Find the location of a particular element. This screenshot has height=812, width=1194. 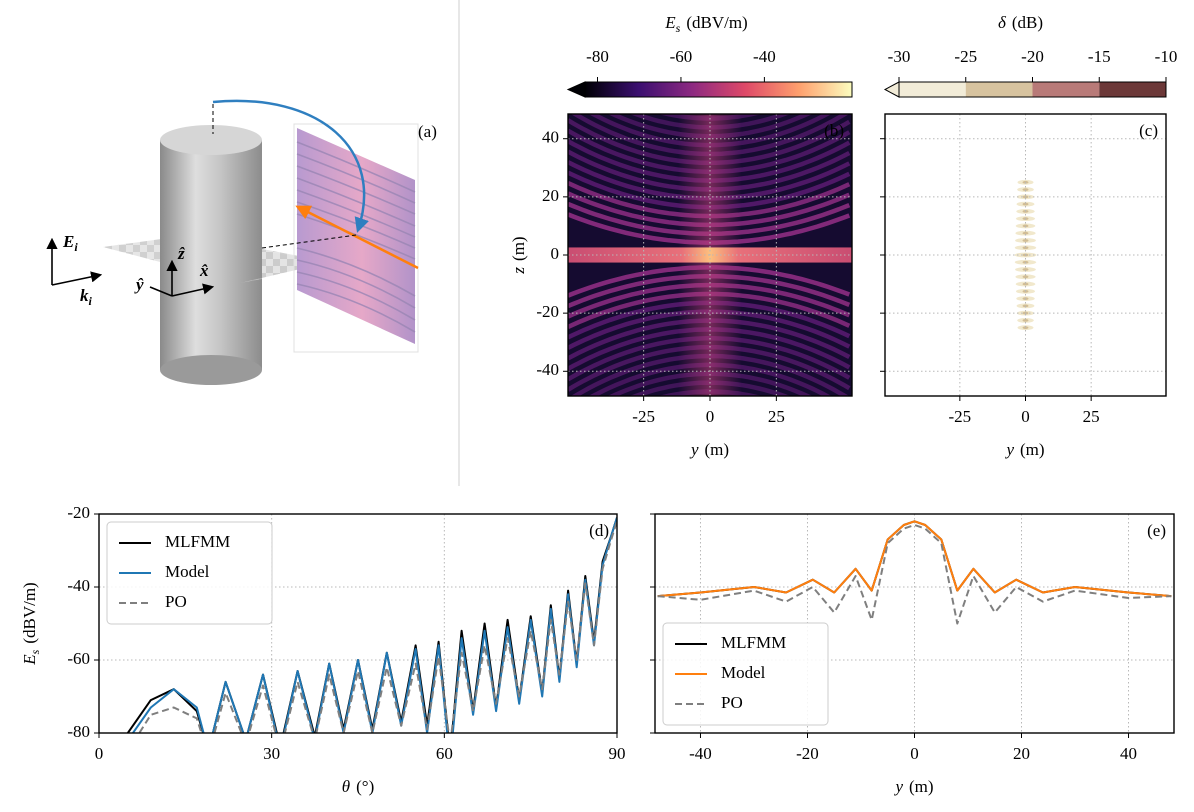

colorbar-body is located at coordinates (718, 89).